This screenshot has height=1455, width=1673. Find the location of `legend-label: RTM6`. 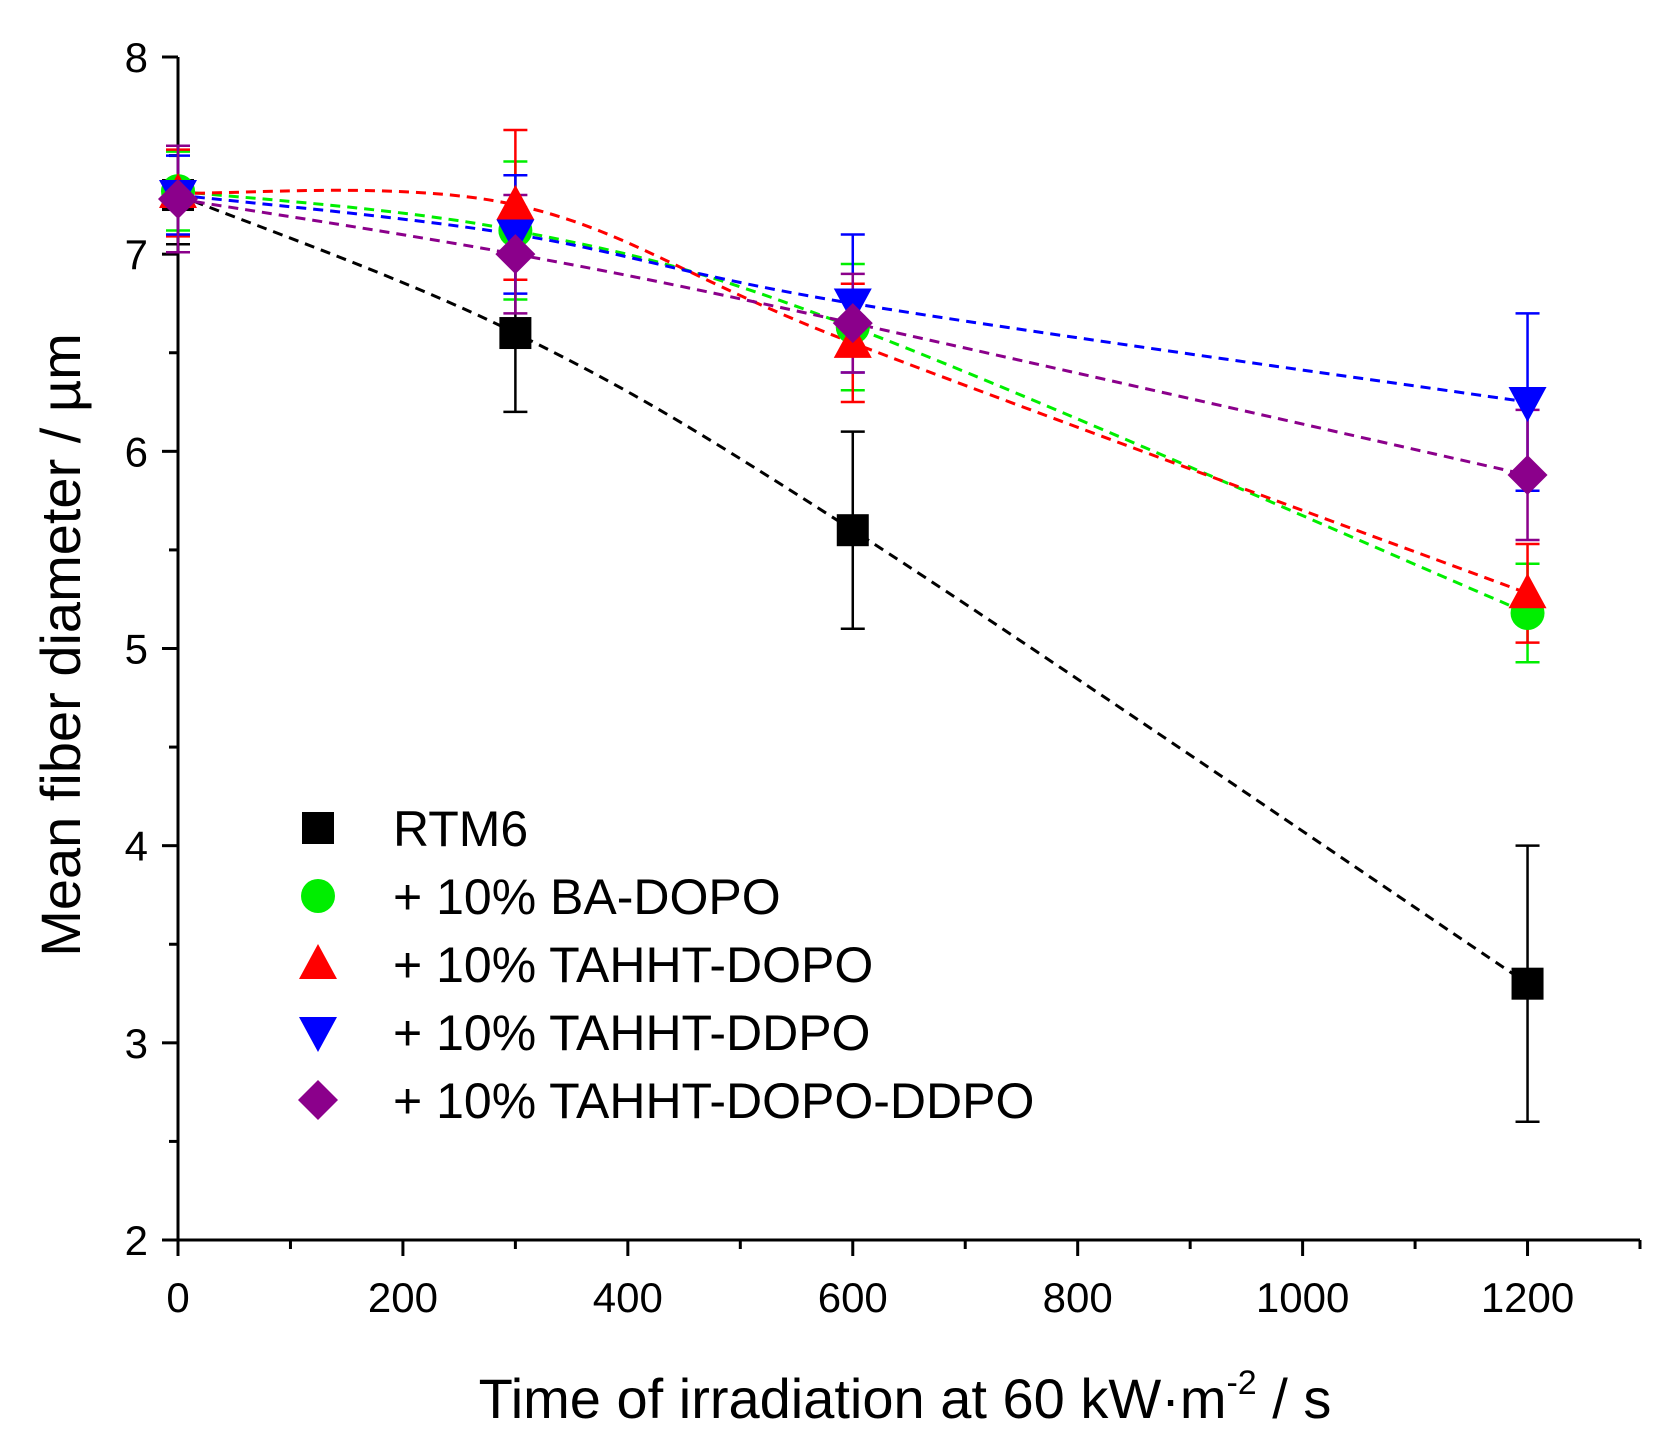

legend-label: RTM6 is located at coordinates (460, 829).